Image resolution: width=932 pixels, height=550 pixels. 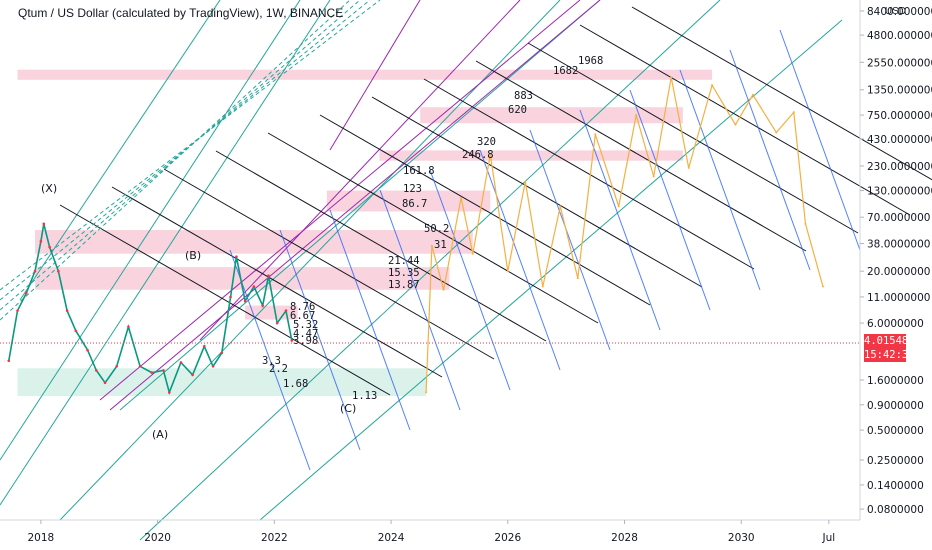 I want to click on fib-level-label: 50.2, so click(x=436, y=229).